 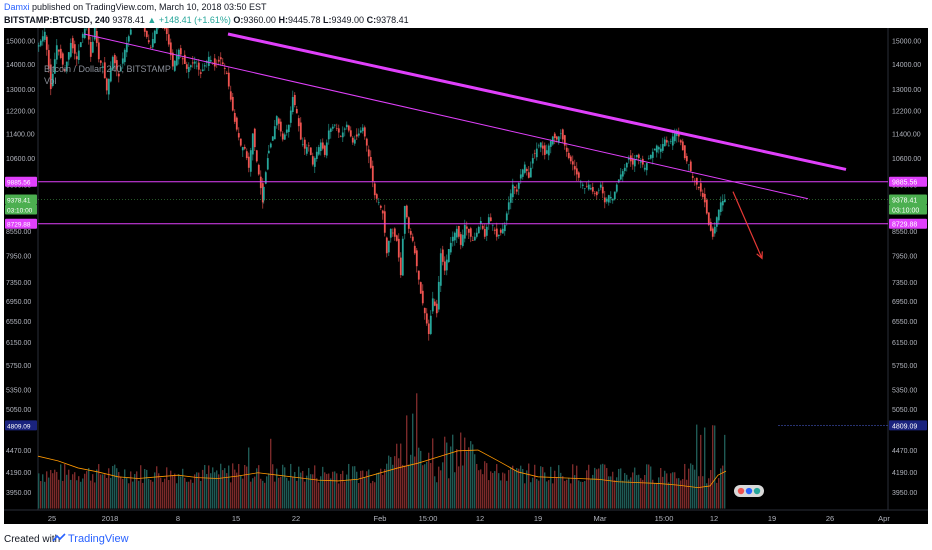 What do you see at coordinates (904, 410) in the screenshot?
I see `y-tick-label-right: 5050.00` at bounding box center [904, 410].